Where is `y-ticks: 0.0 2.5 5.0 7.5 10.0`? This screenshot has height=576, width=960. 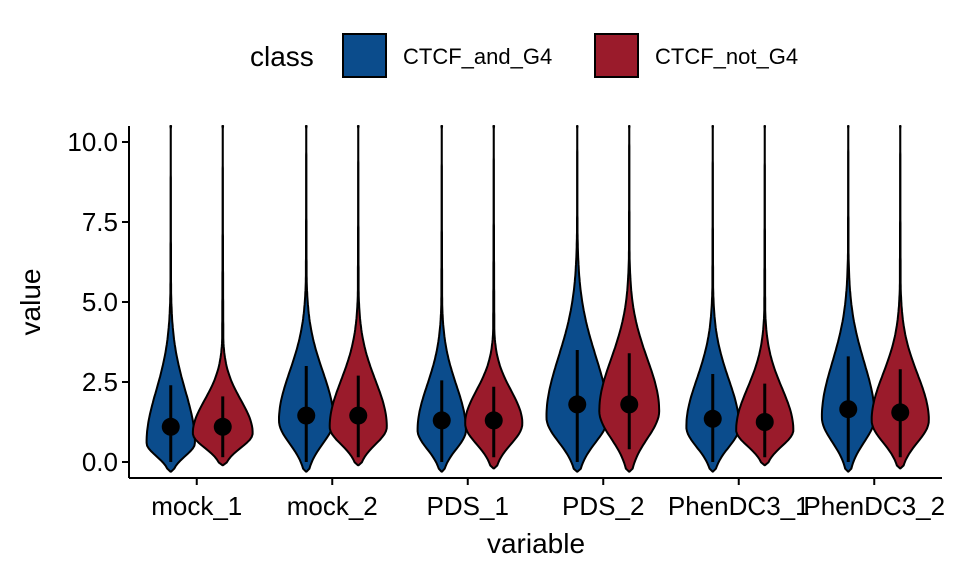 y-ticks: 0.0 2.5 5.0 7.5 10.0 is located at coordinates (98, 302).